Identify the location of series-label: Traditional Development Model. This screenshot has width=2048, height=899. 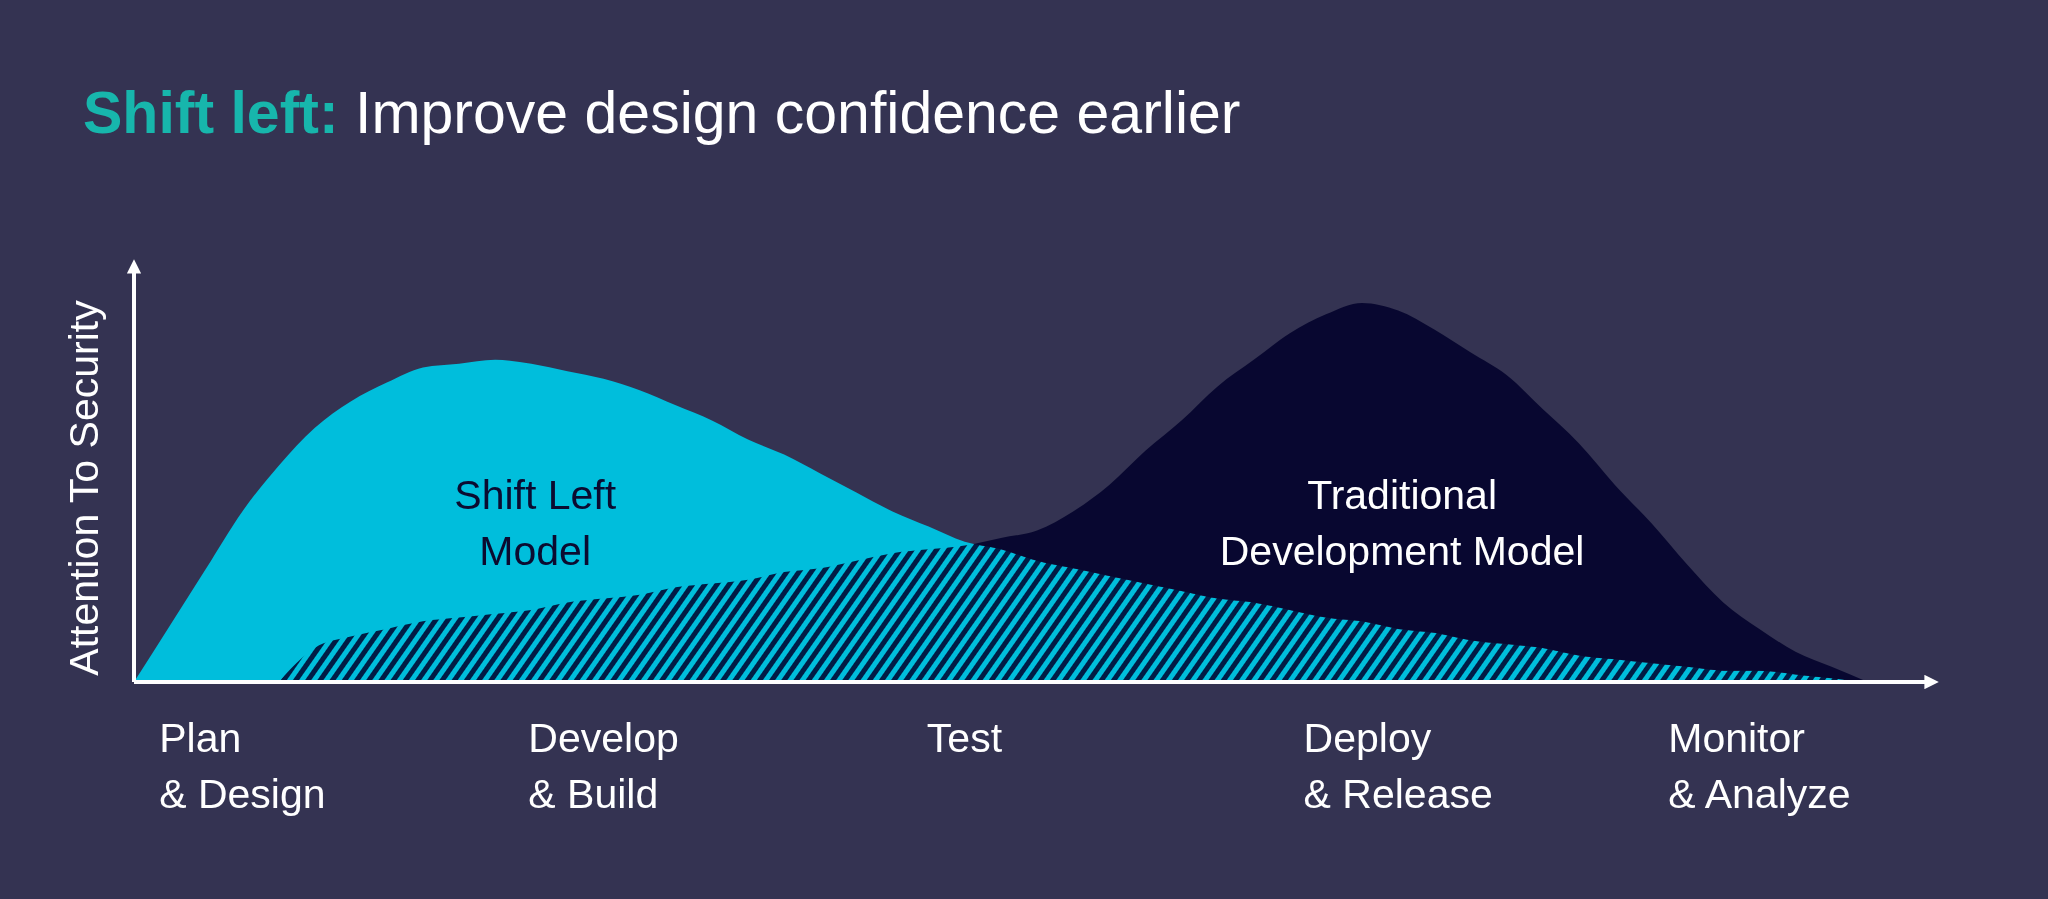
(1402, 522).